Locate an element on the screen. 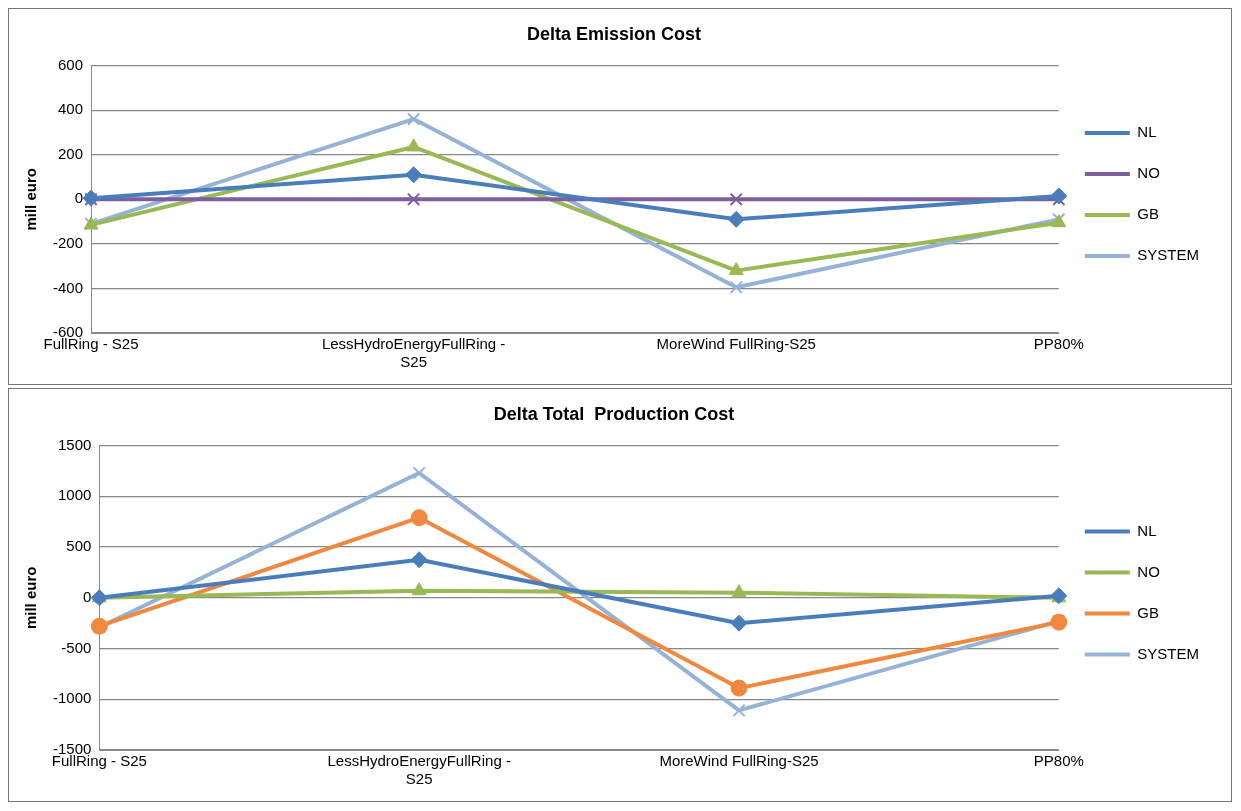 The height and width of the screenshot is (811, 1241). y-tick-label: 400 is located at coordinates (70, 109).